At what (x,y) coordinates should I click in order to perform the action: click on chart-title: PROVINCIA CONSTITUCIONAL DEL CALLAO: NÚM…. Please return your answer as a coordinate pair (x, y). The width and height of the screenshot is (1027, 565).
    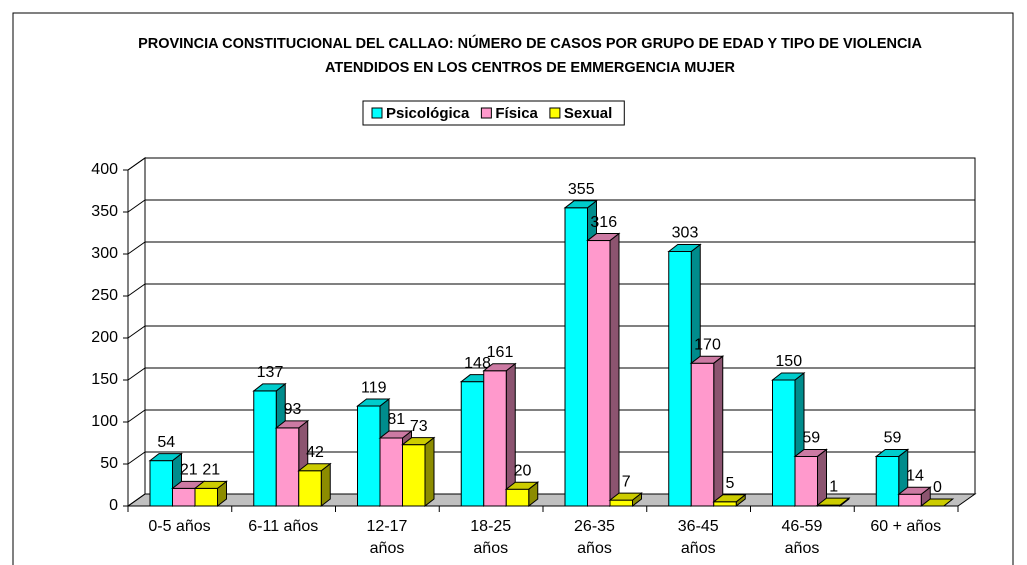
    Looking at the image, I should click on (530, 56).